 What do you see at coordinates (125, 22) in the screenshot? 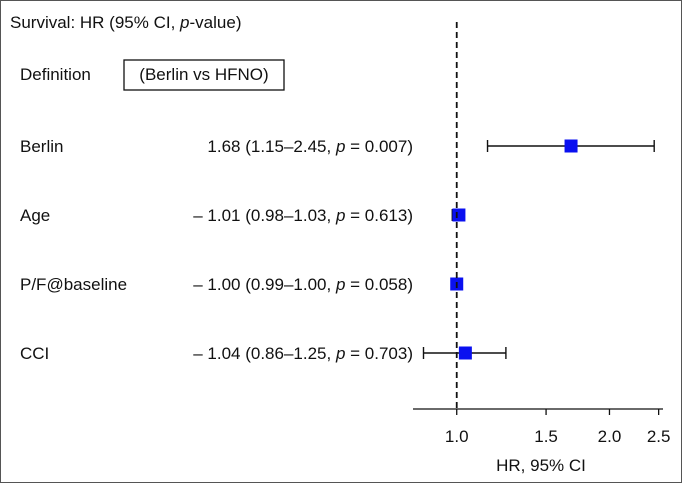
I see `chart-title: Survival: HR (95% CI, p-value)` at bounding box center [125, 22].